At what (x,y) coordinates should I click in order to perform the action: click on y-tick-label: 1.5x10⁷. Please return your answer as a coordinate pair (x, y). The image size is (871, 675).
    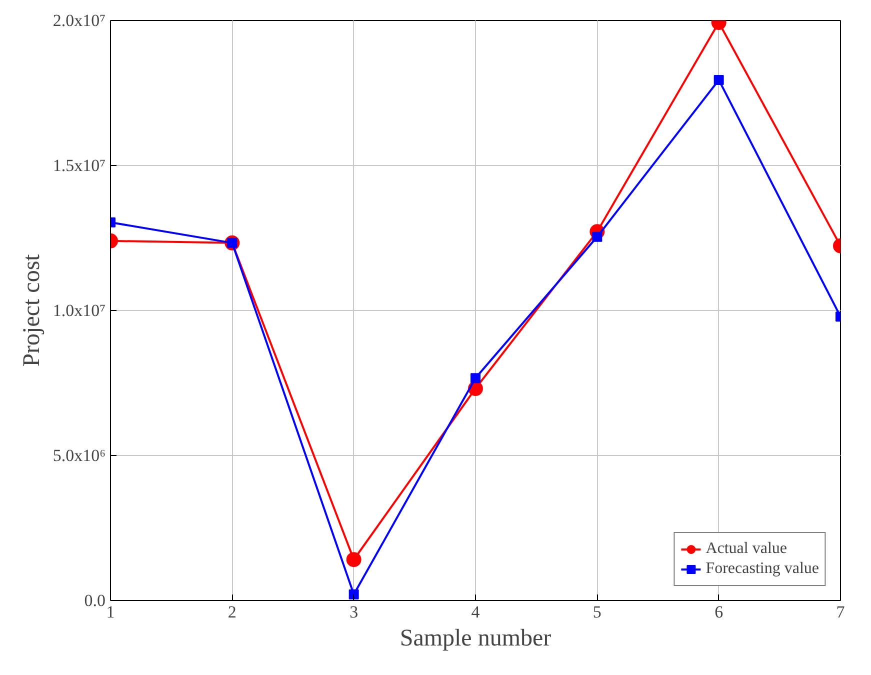
    Looking at the image, I should click on (79, 165).